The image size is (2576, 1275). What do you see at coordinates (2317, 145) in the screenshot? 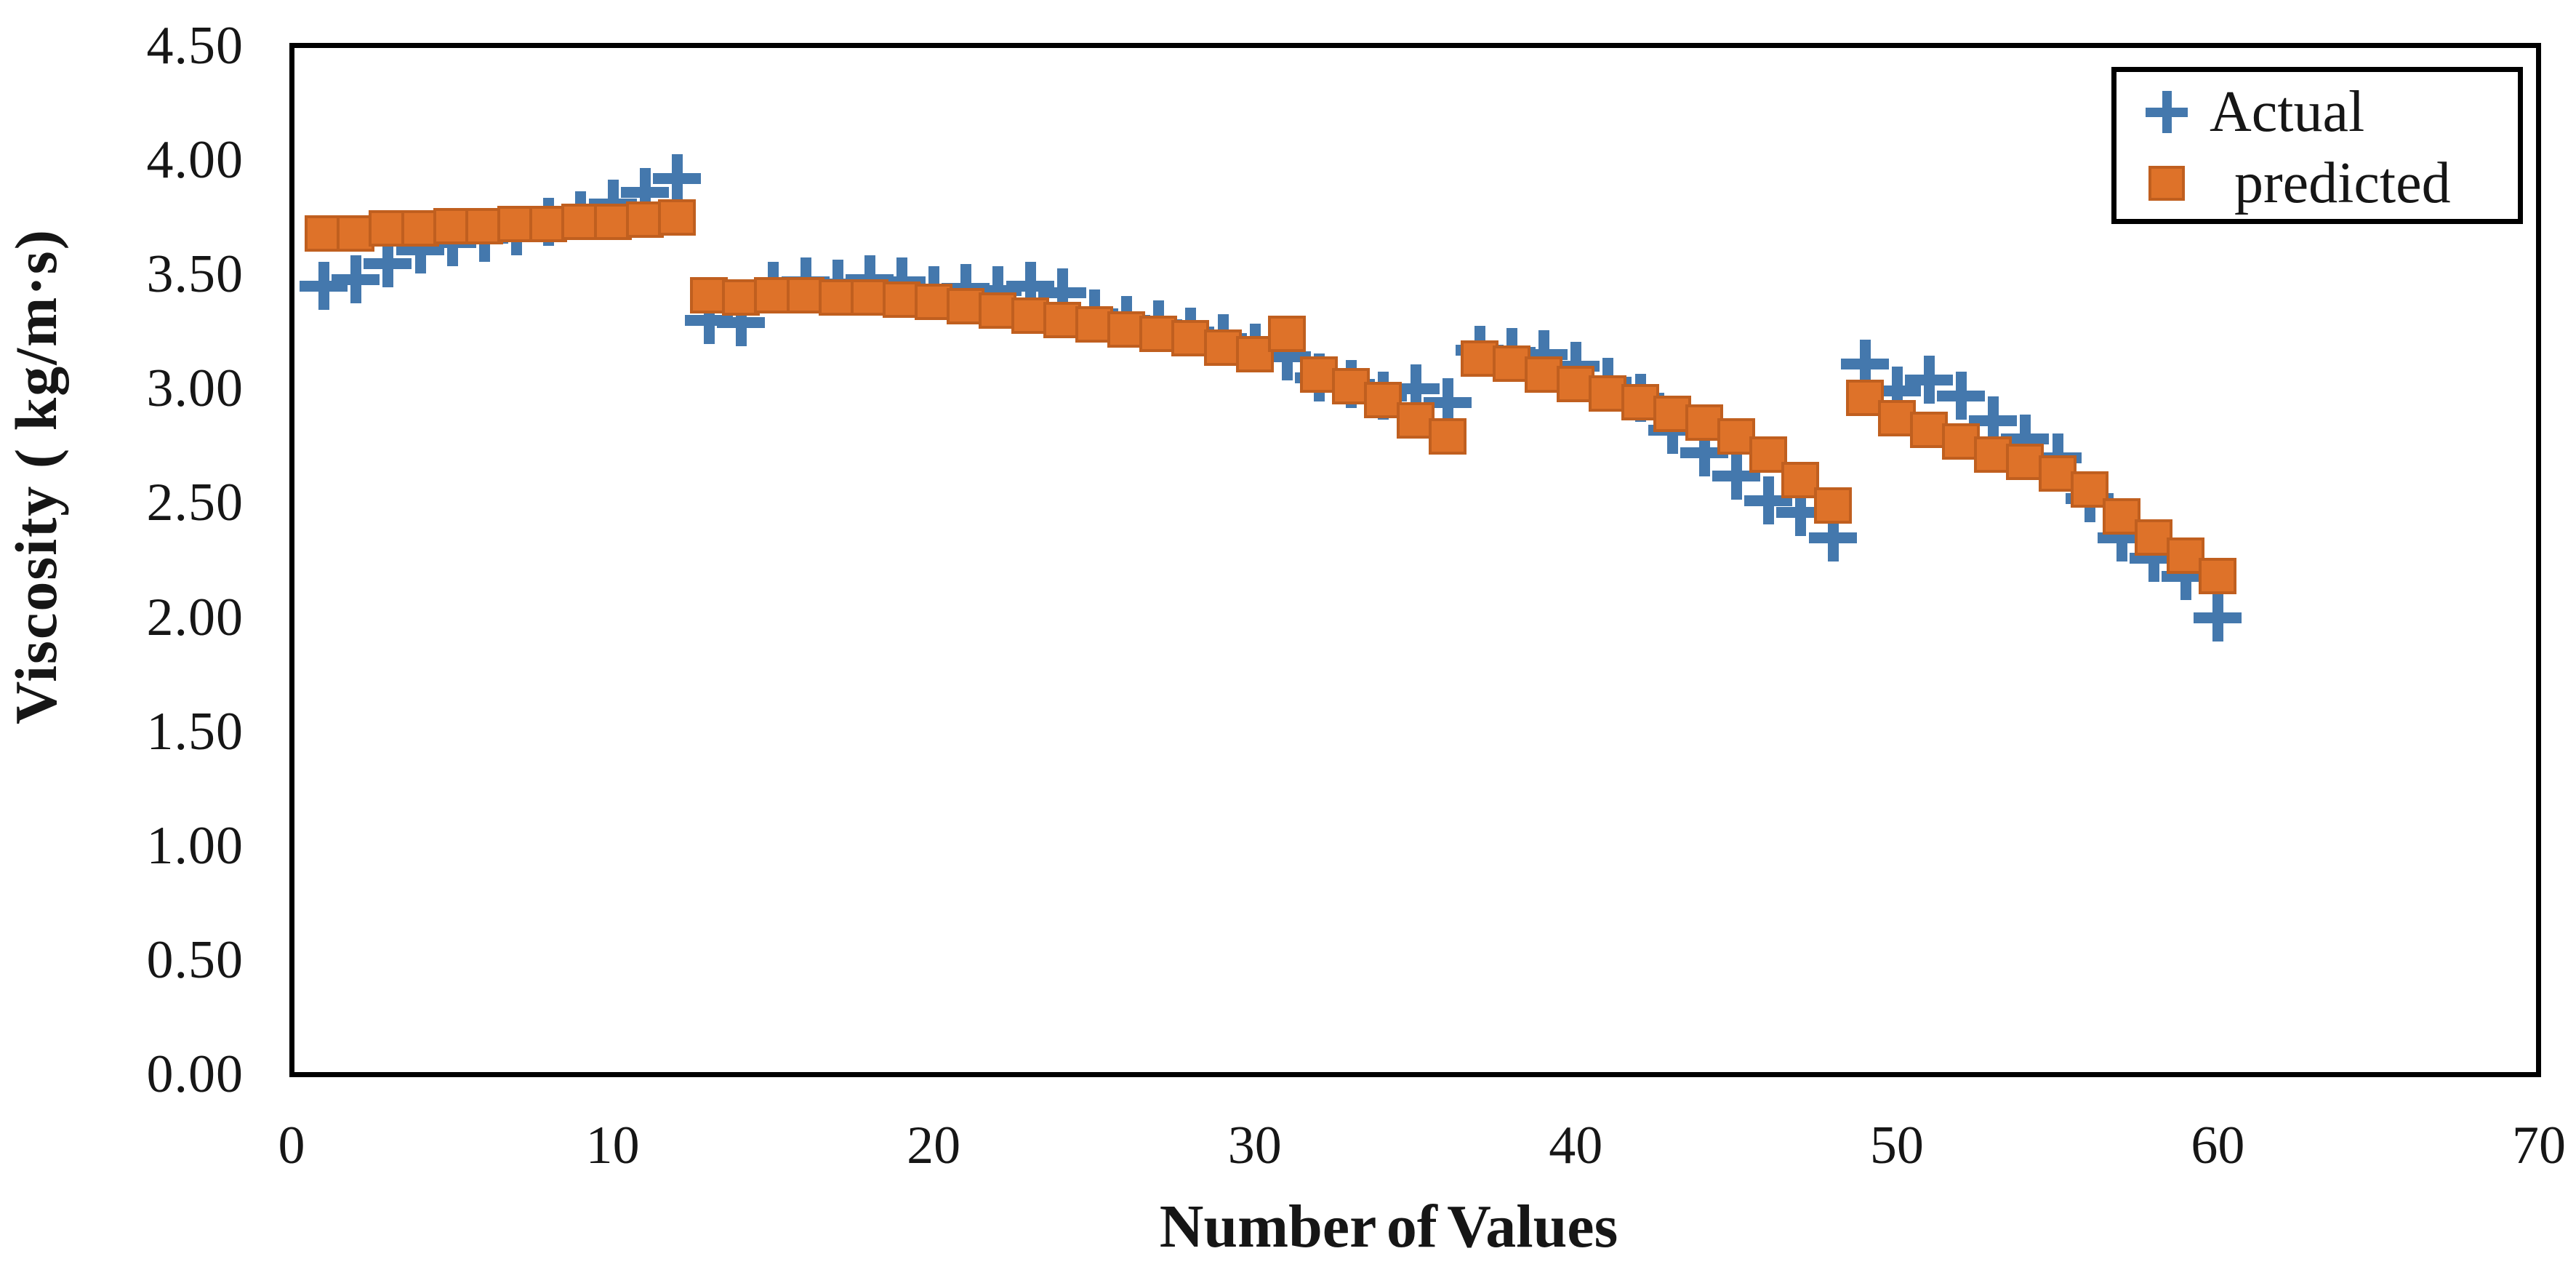
I see `legend: Actual predicted` at bounding box center [2317, 145].